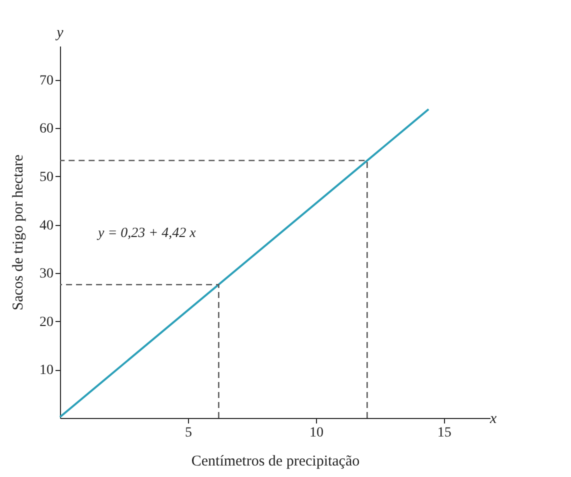  What do you see at coordinates (47, 226) in the screenshot?
I see `y-tick-label: 40` at bounding box center [47, 226].